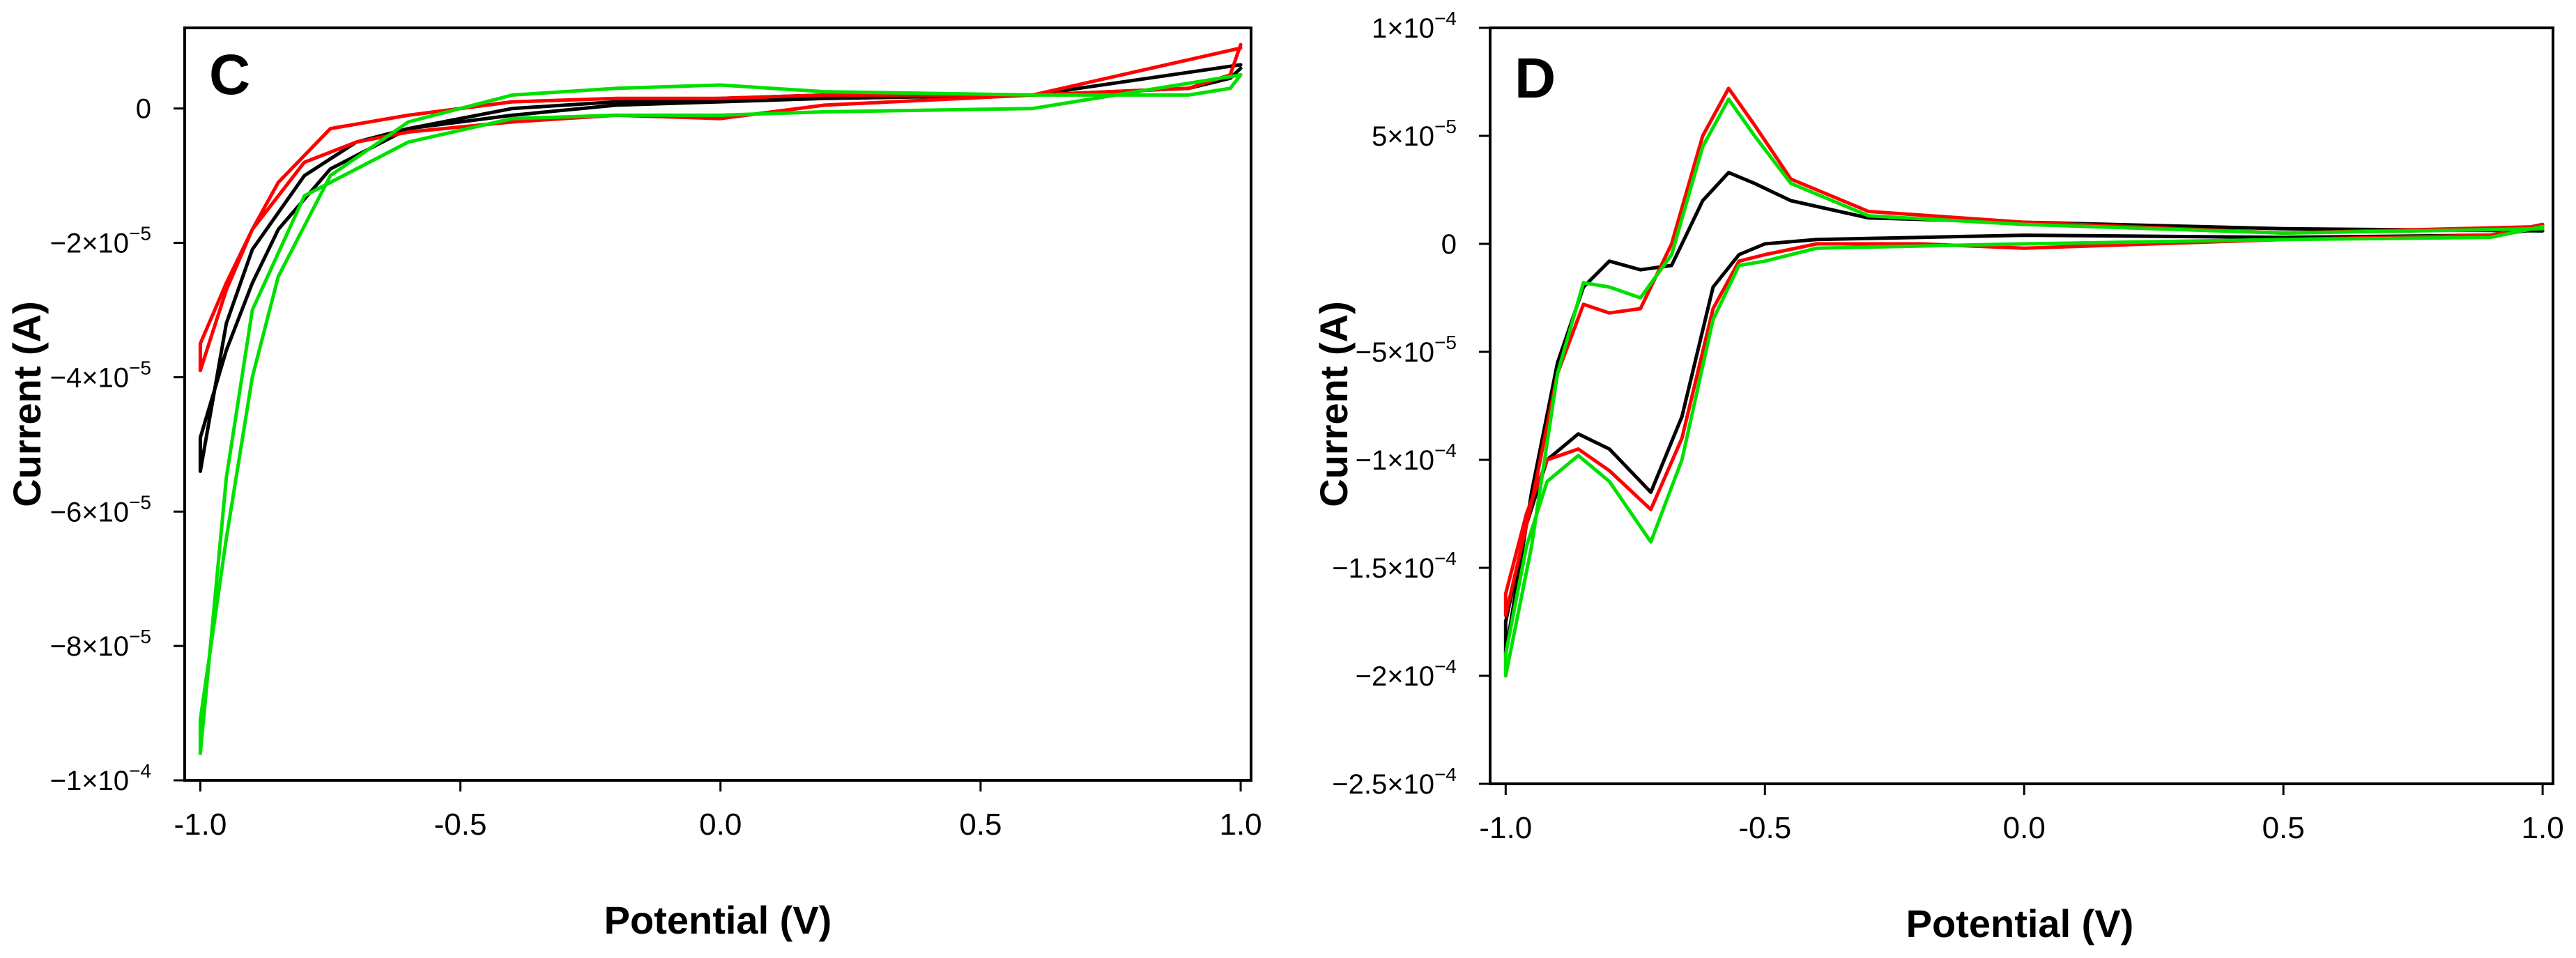 The height and width of the screenshot is (958, 2576). I want to click on y-tick-label: −4×10⁻⁵, so click(100, 375).